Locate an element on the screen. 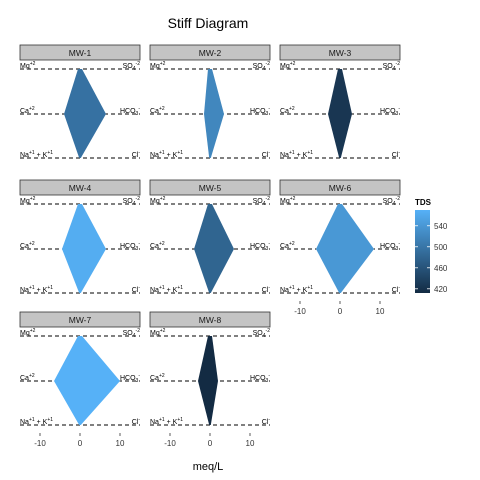 This screenshot has height=480, width=480. panel-strip-label: MW-2 is located at coordinates (210, 53).